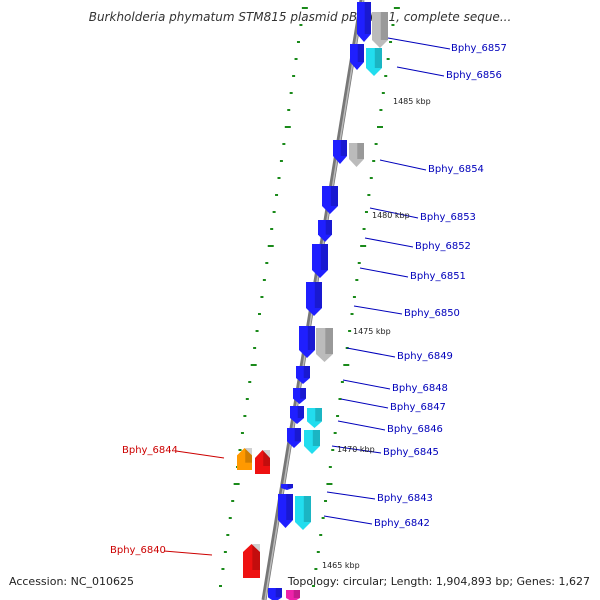  Describe the element at coordinates (411, 452) in the screenshot. I see `gene-label-bphy-6845: Bphy_6845` at that location.